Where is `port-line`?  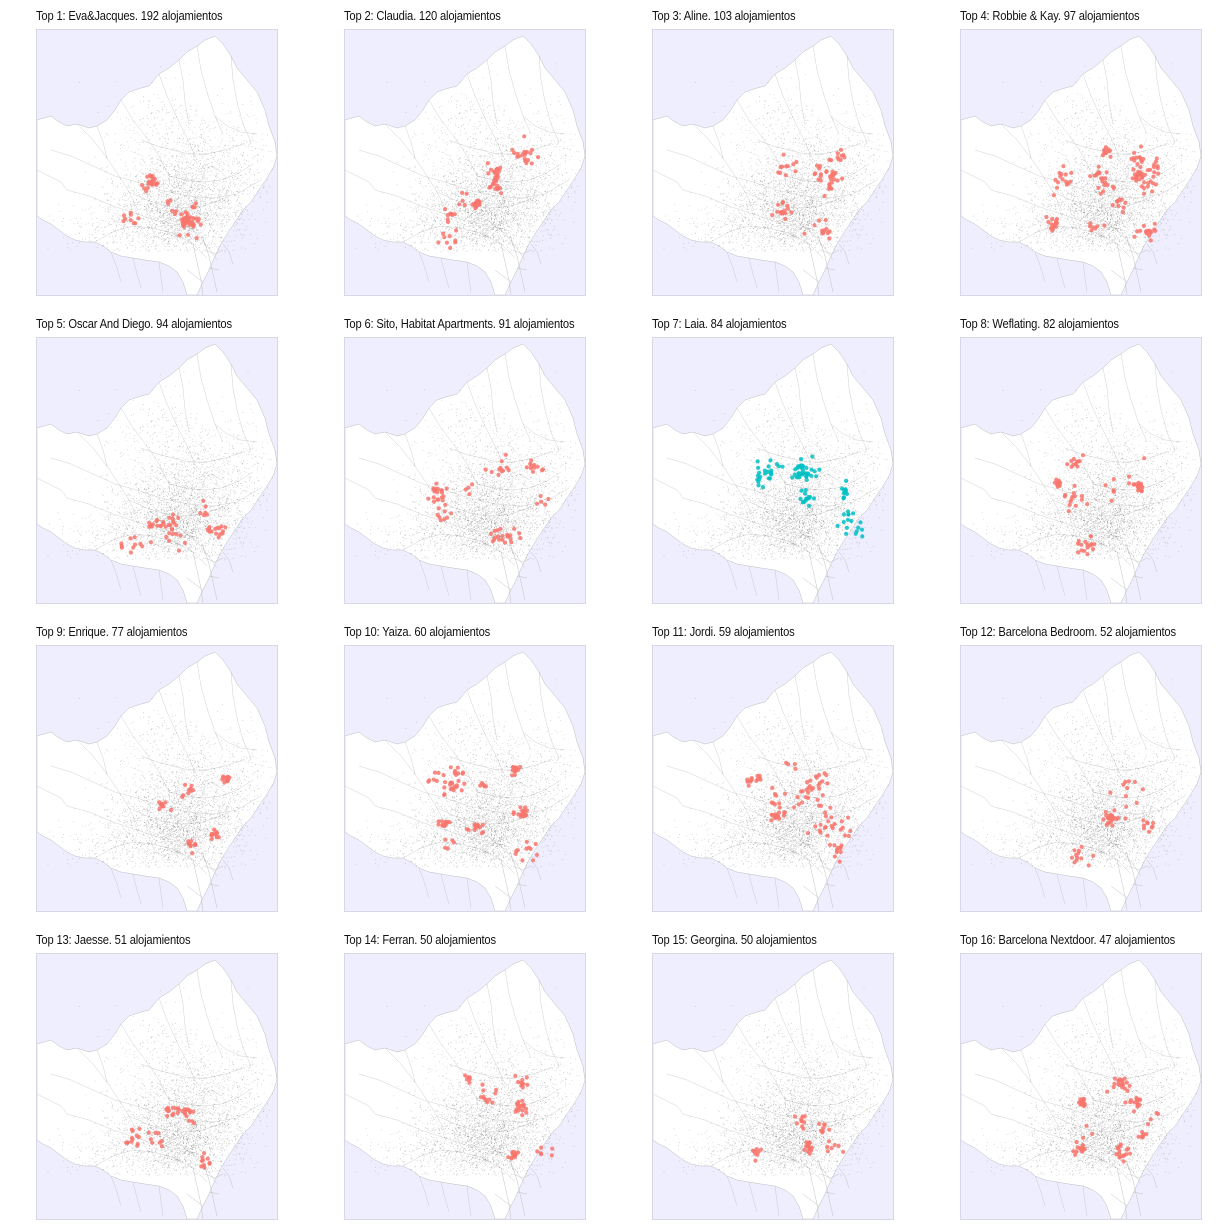 port-line is located at coordinates (195, 276).